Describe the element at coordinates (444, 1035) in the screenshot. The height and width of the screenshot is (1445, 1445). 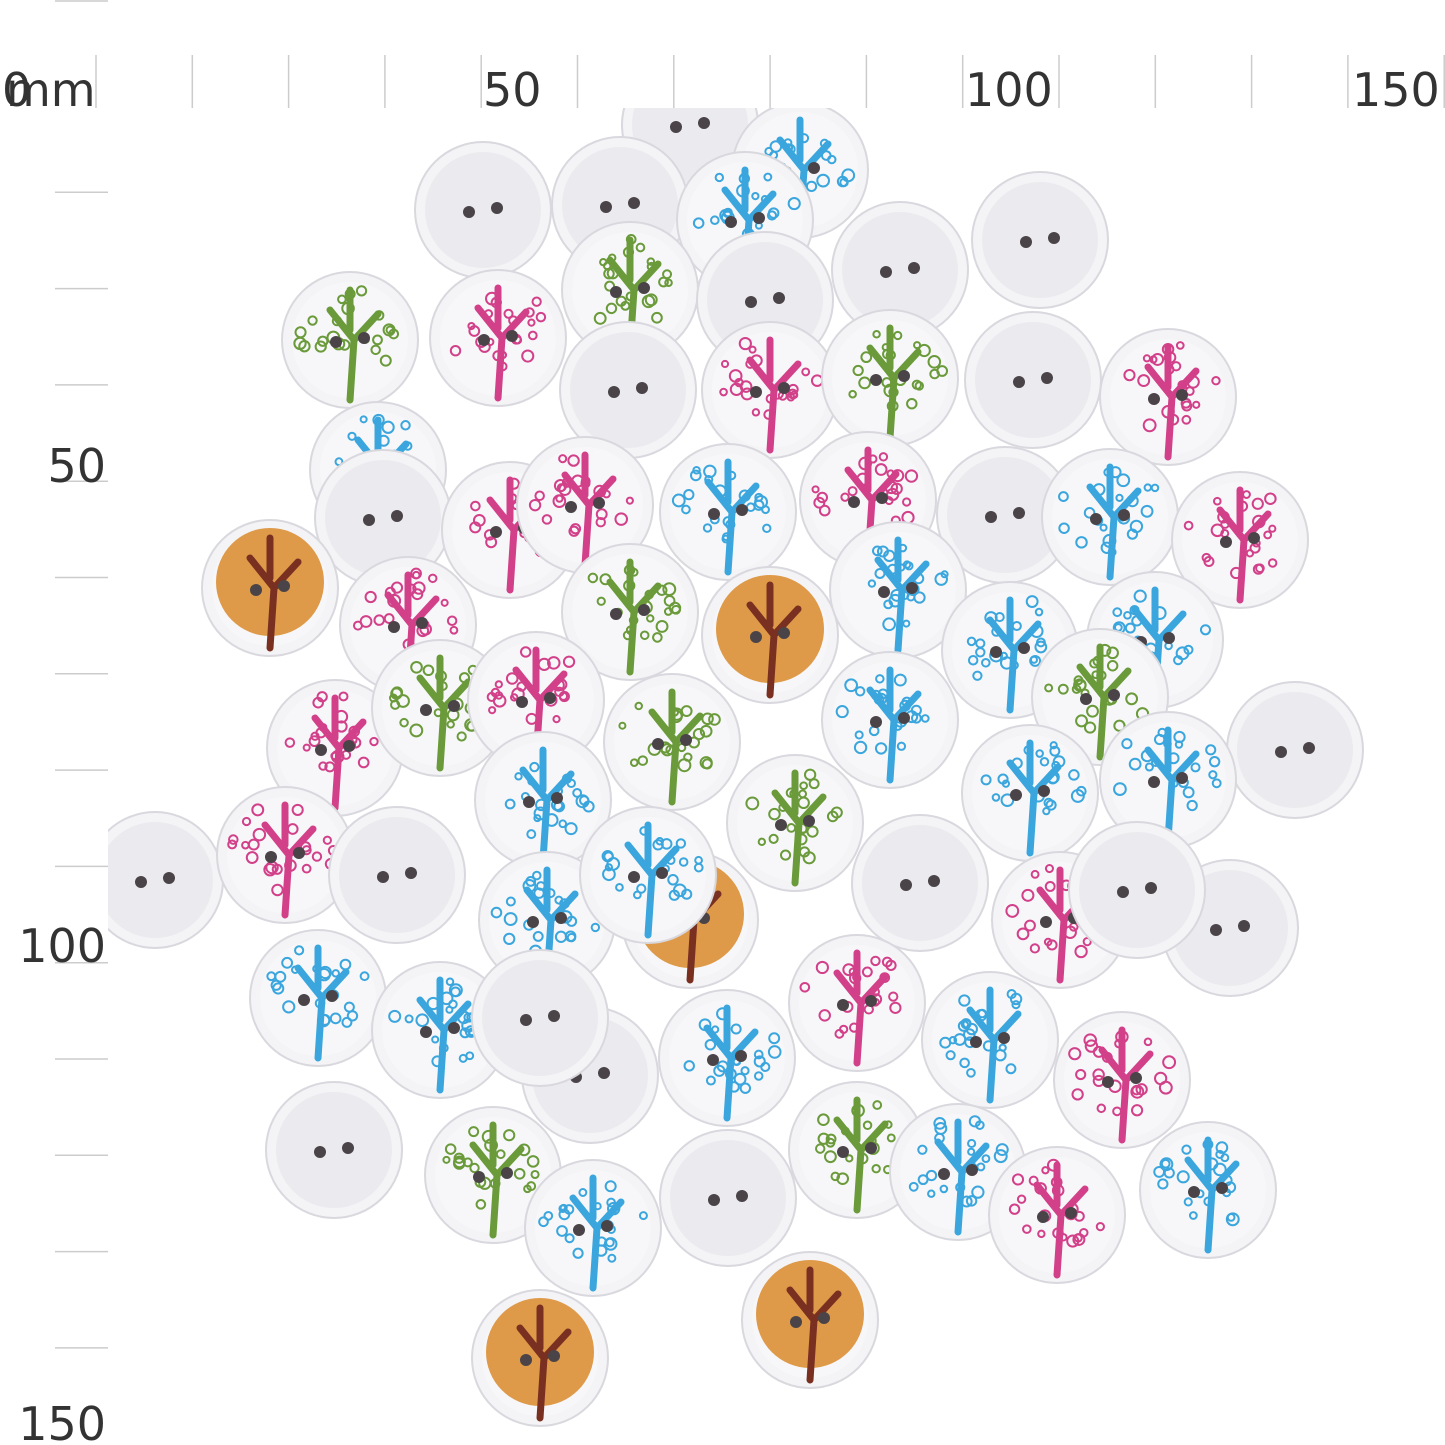
I see `trunk` at that location.